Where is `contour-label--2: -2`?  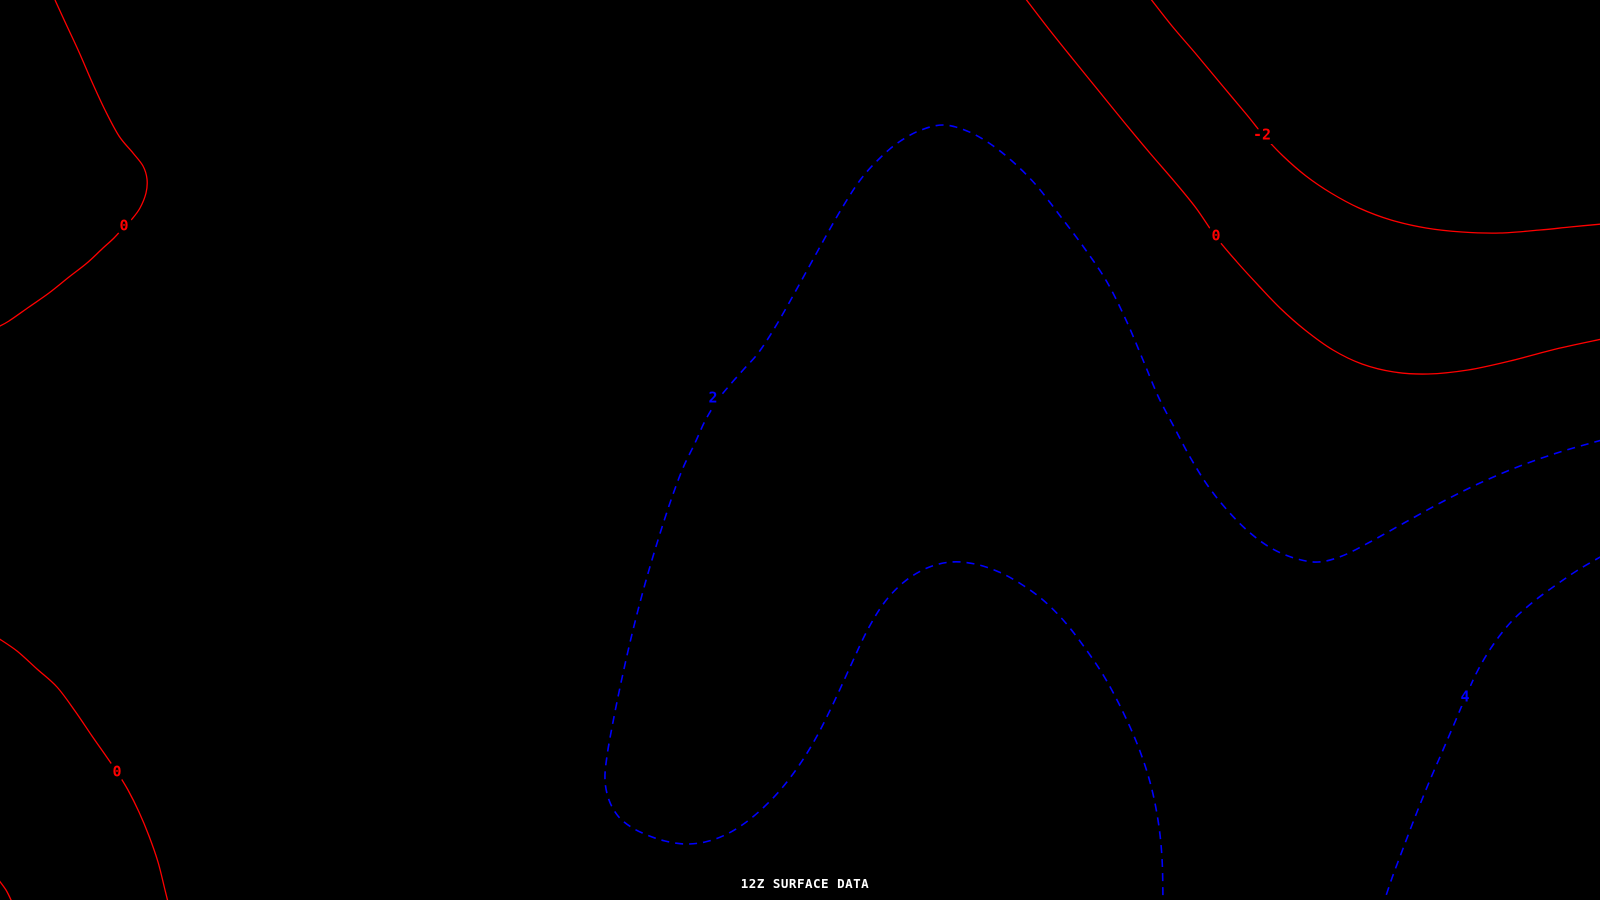 contour-label--2: -2 is located at coordinates (1262, 135).